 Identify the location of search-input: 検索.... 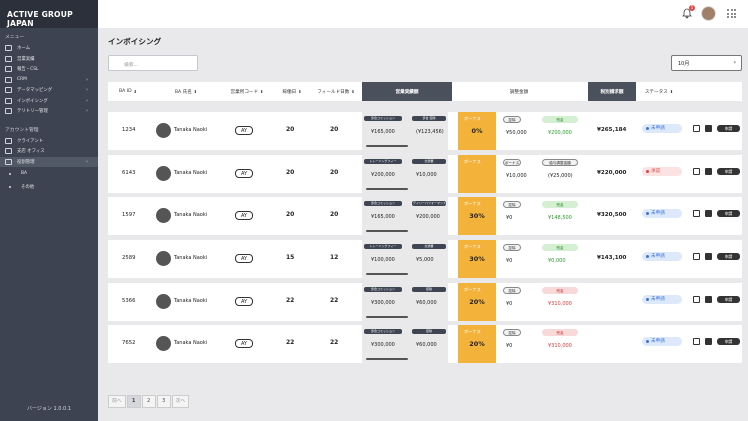
(153, 63).